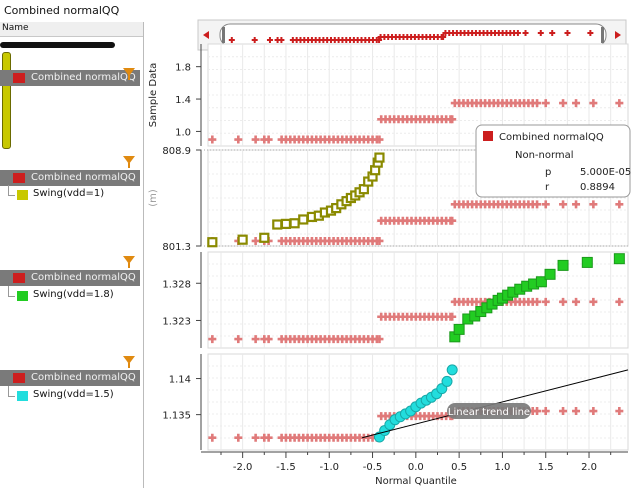 This screenshot has height=488, width=640. Describe the element at coordinates (70, 278) in the screenshot. I see `group-row-combined-3: Combined normalQQ` at that location.